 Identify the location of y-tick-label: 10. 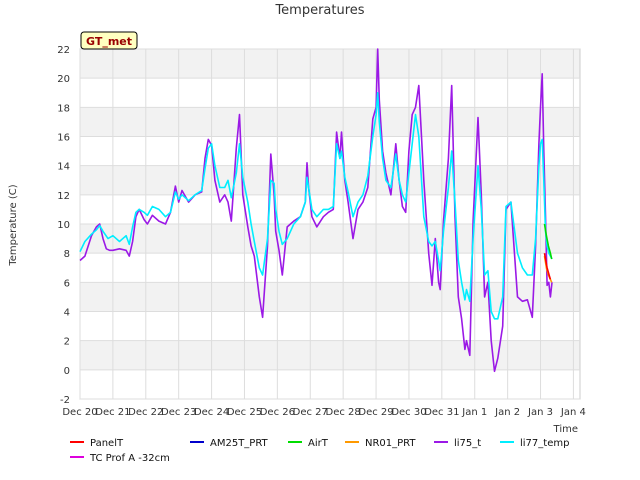
(63, 225).